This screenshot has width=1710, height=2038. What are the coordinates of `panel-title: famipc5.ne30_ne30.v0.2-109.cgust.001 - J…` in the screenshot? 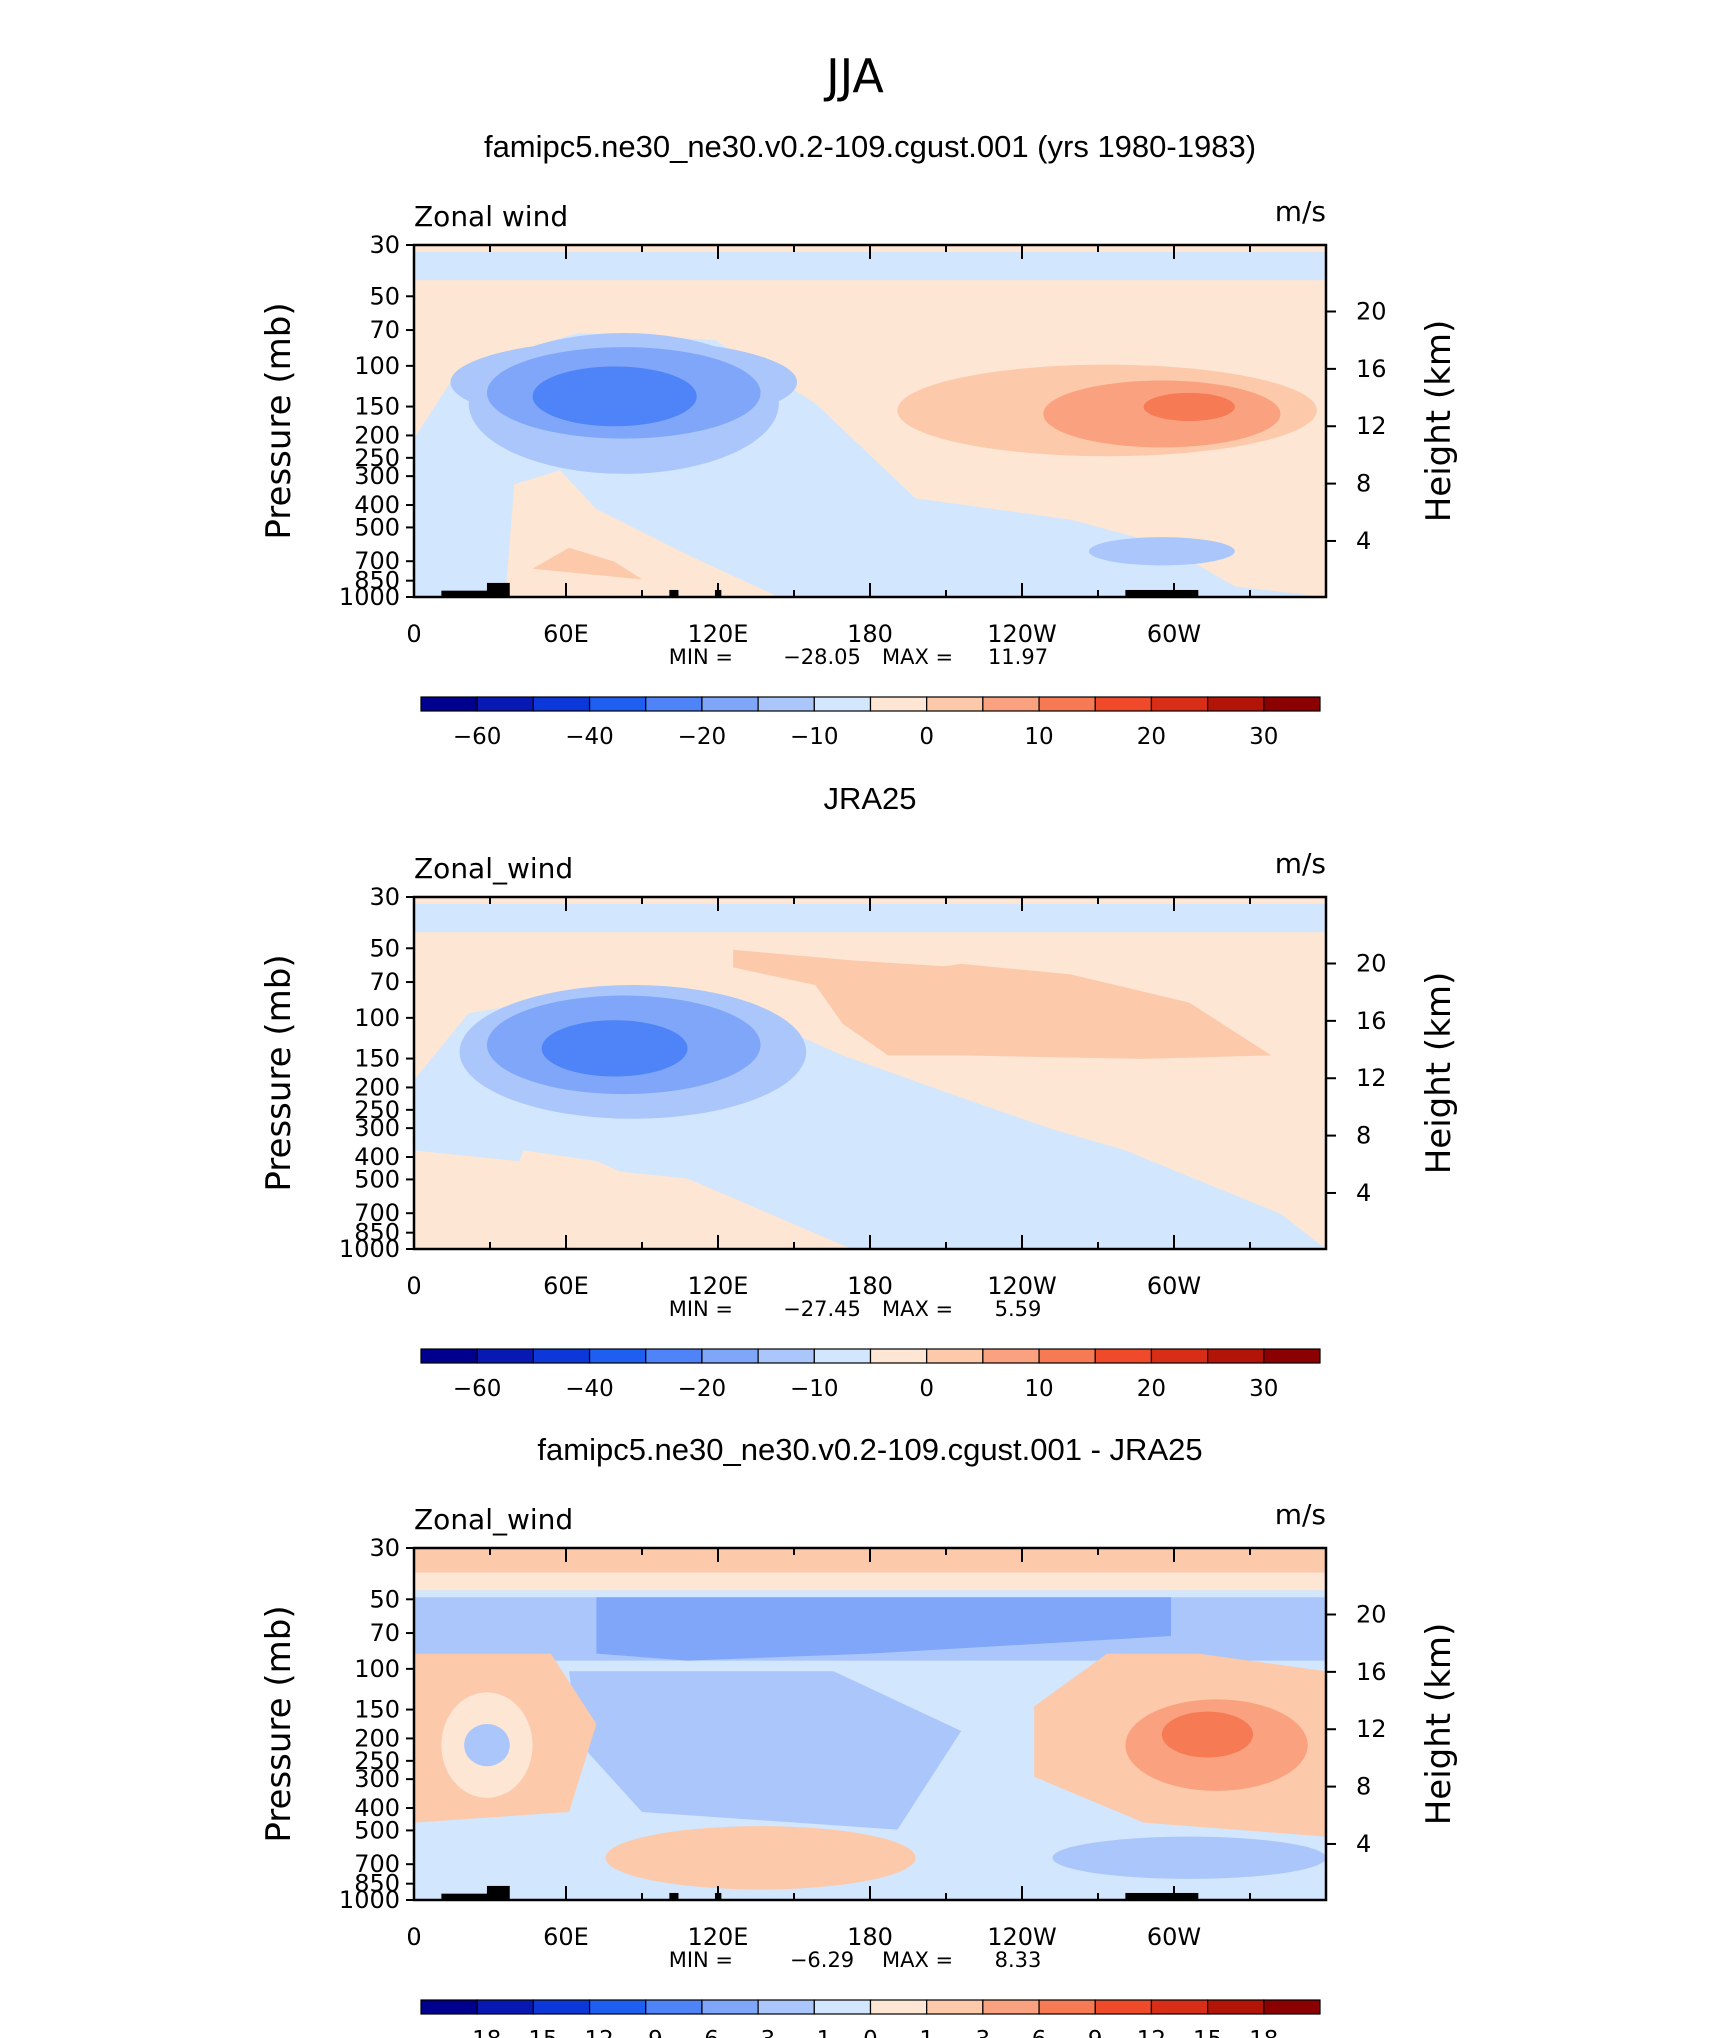 It's located at (869, 1449).